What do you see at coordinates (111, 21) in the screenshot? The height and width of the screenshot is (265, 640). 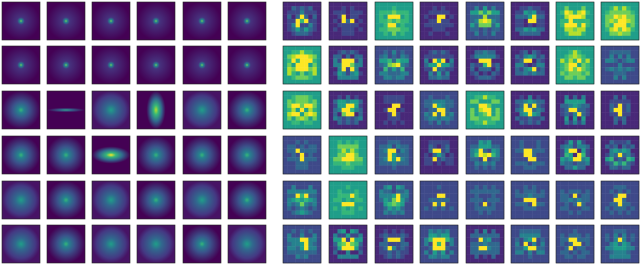 I see `tile-blob` at bounding box center [111, 21].